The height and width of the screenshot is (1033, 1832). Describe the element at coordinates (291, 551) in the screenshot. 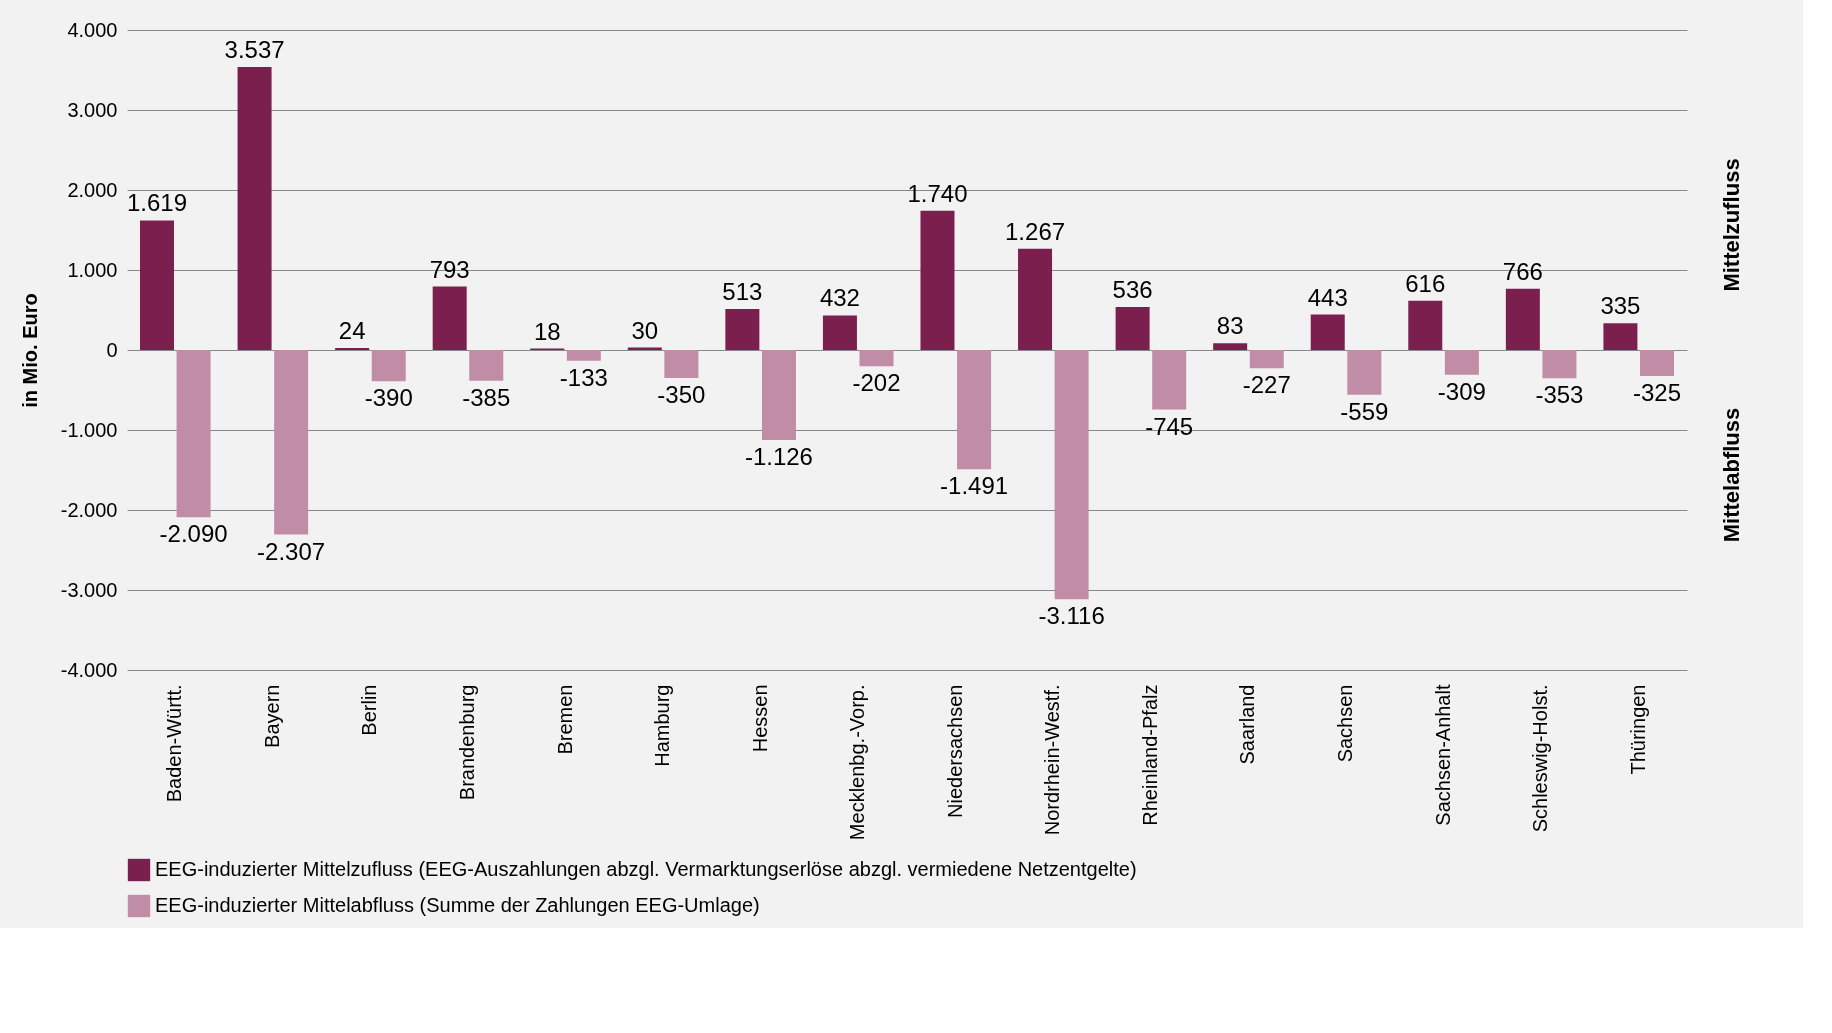

I see `data-label: -2.307` at that location.